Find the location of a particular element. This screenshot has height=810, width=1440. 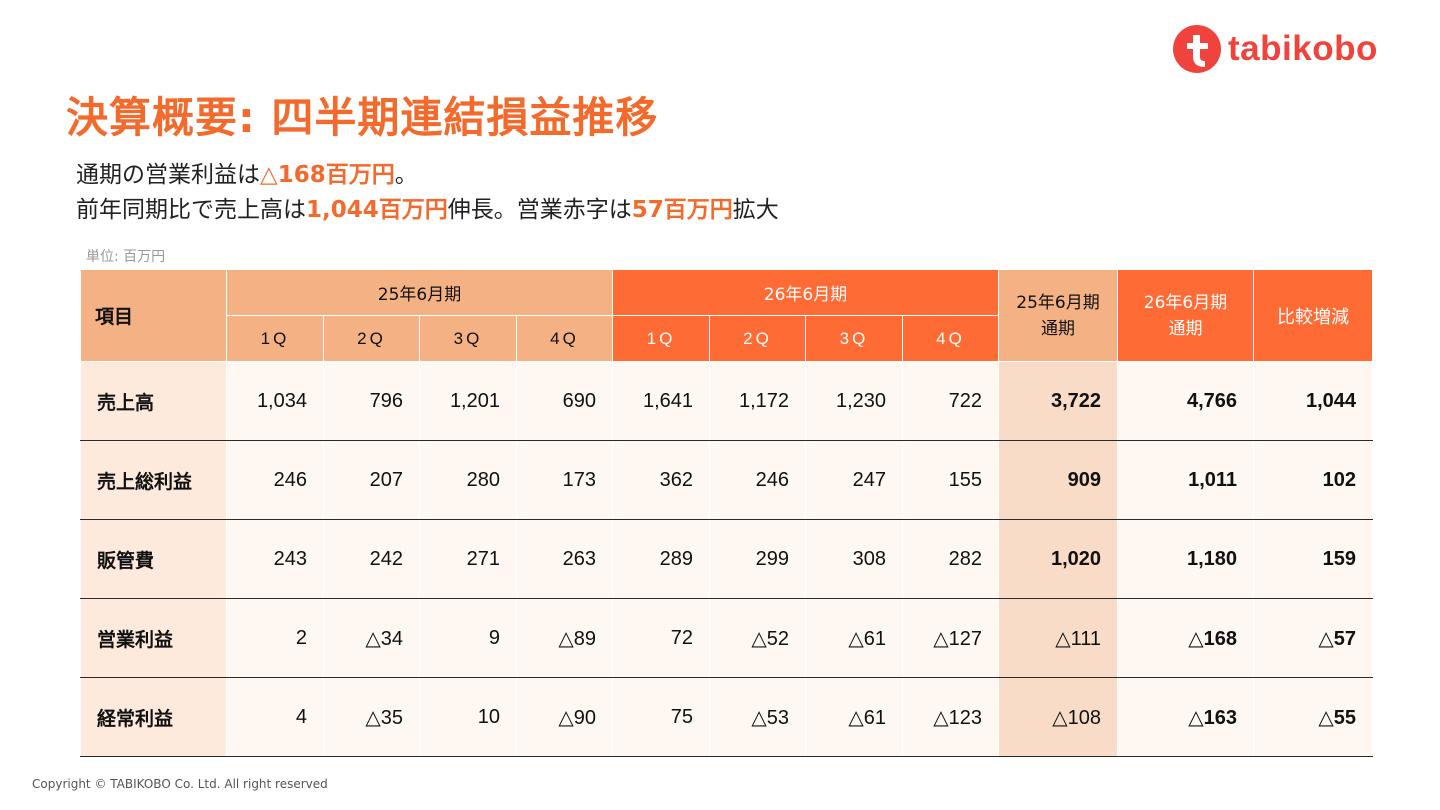

comparison-diff: 1,044 is located at coordinates (1313, 401).